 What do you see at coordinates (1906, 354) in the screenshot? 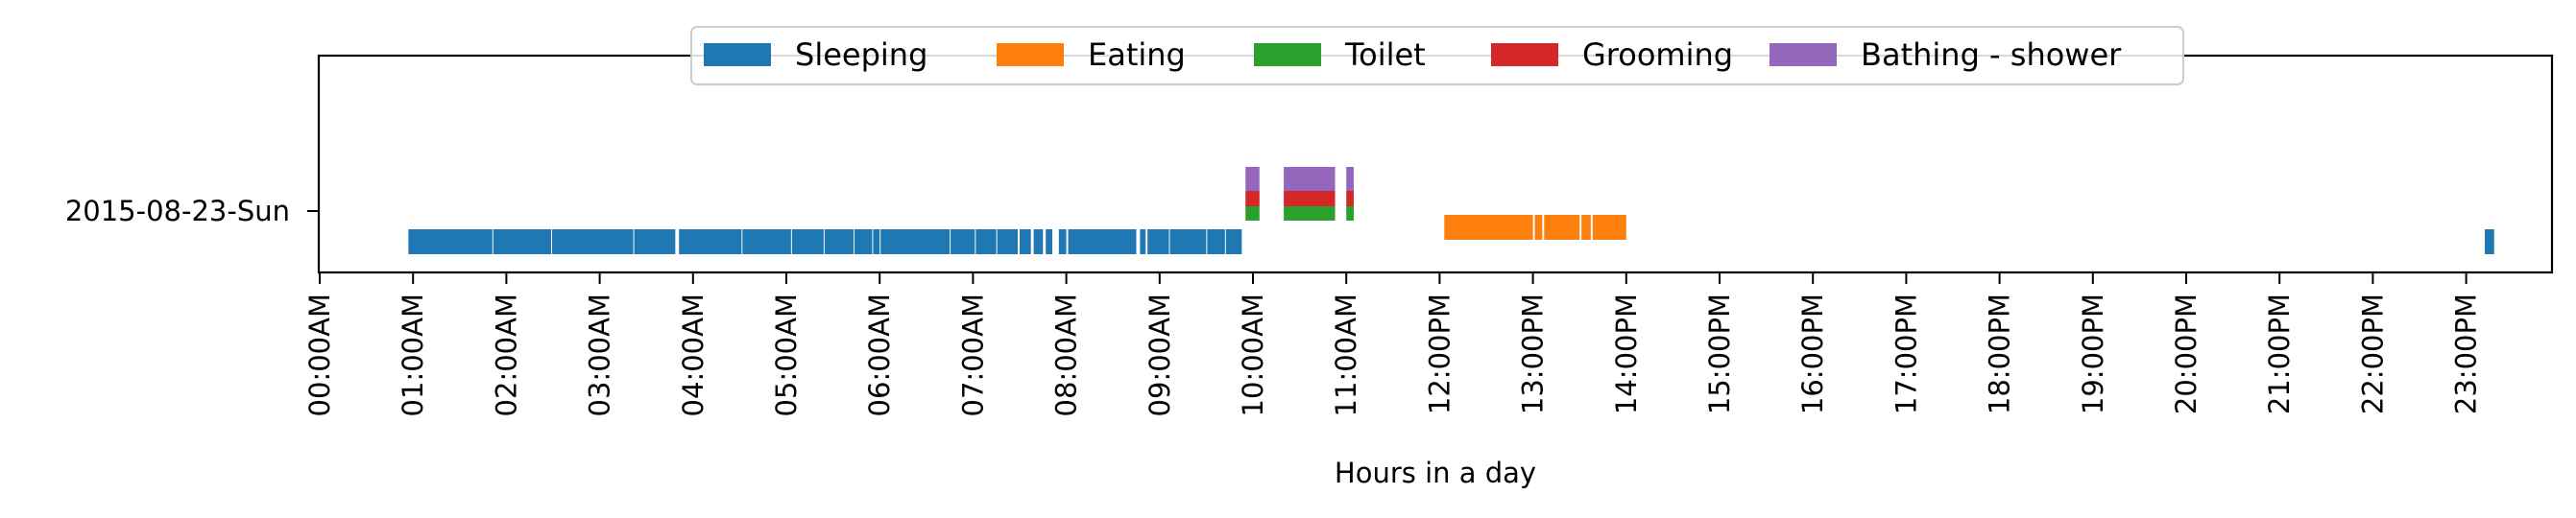
I see `x-tick-label: 17:00PM` at bounding box center [1906, 354].